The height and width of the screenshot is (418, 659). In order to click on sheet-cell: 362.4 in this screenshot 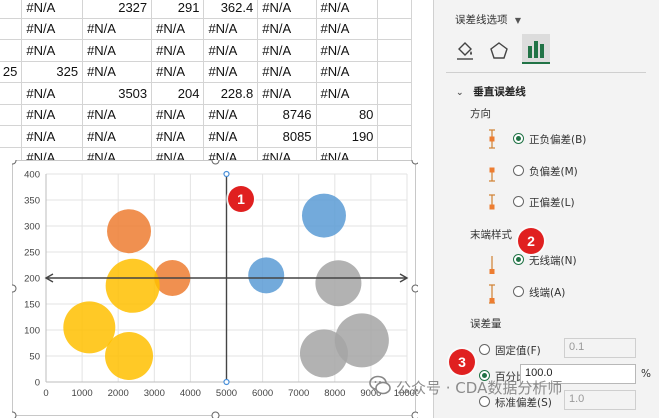, I will do `click(231, 9)`.